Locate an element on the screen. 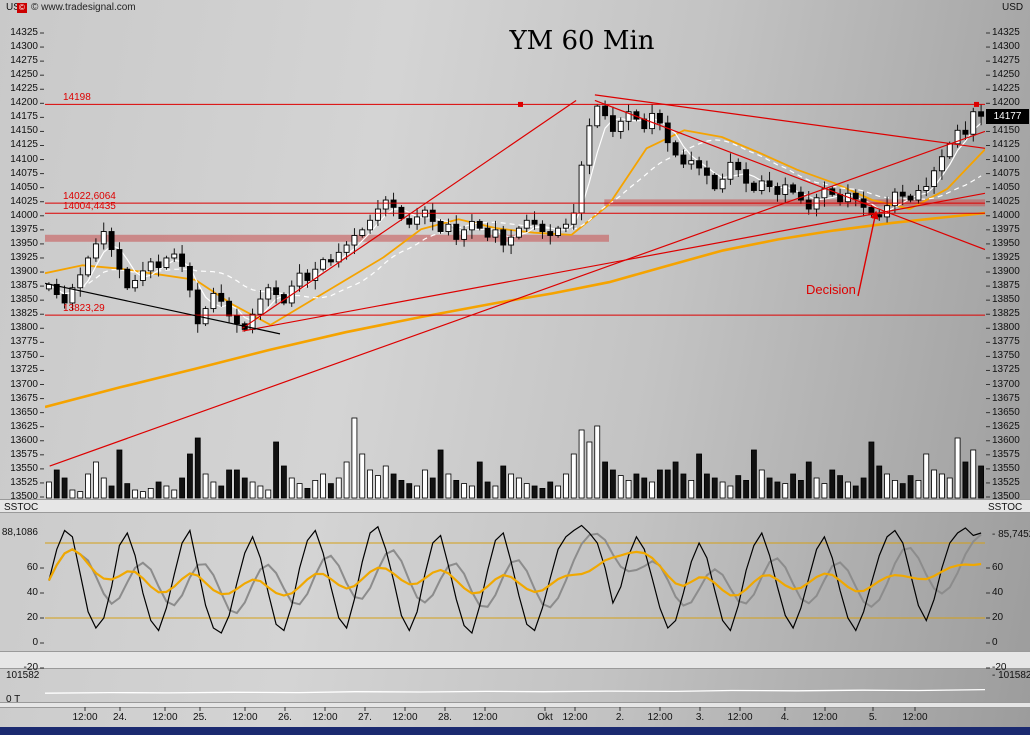  panel3-value-right: - 101582 is located at coordinates (1011, 675).